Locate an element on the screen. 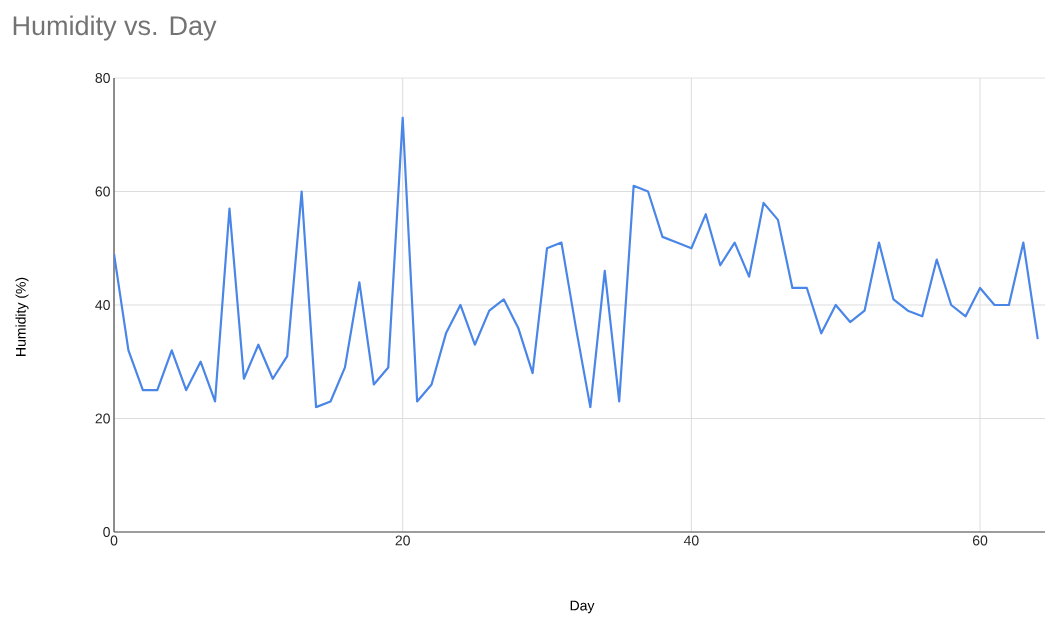  x-tick-label: 40 is located at coordinates (691, 540).